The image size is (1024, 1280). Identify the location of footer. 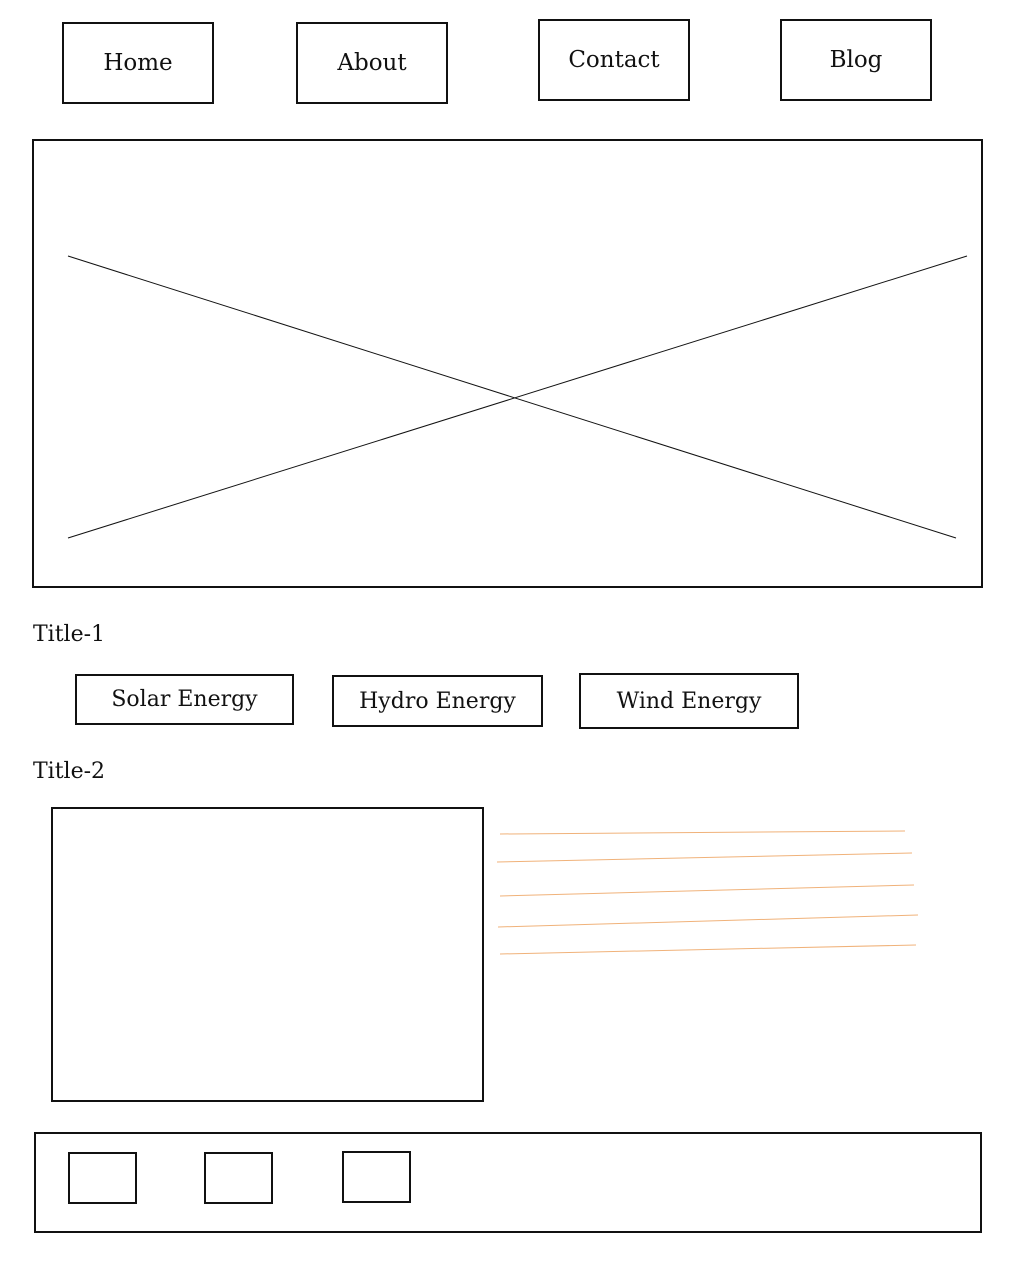
(508, 1182).